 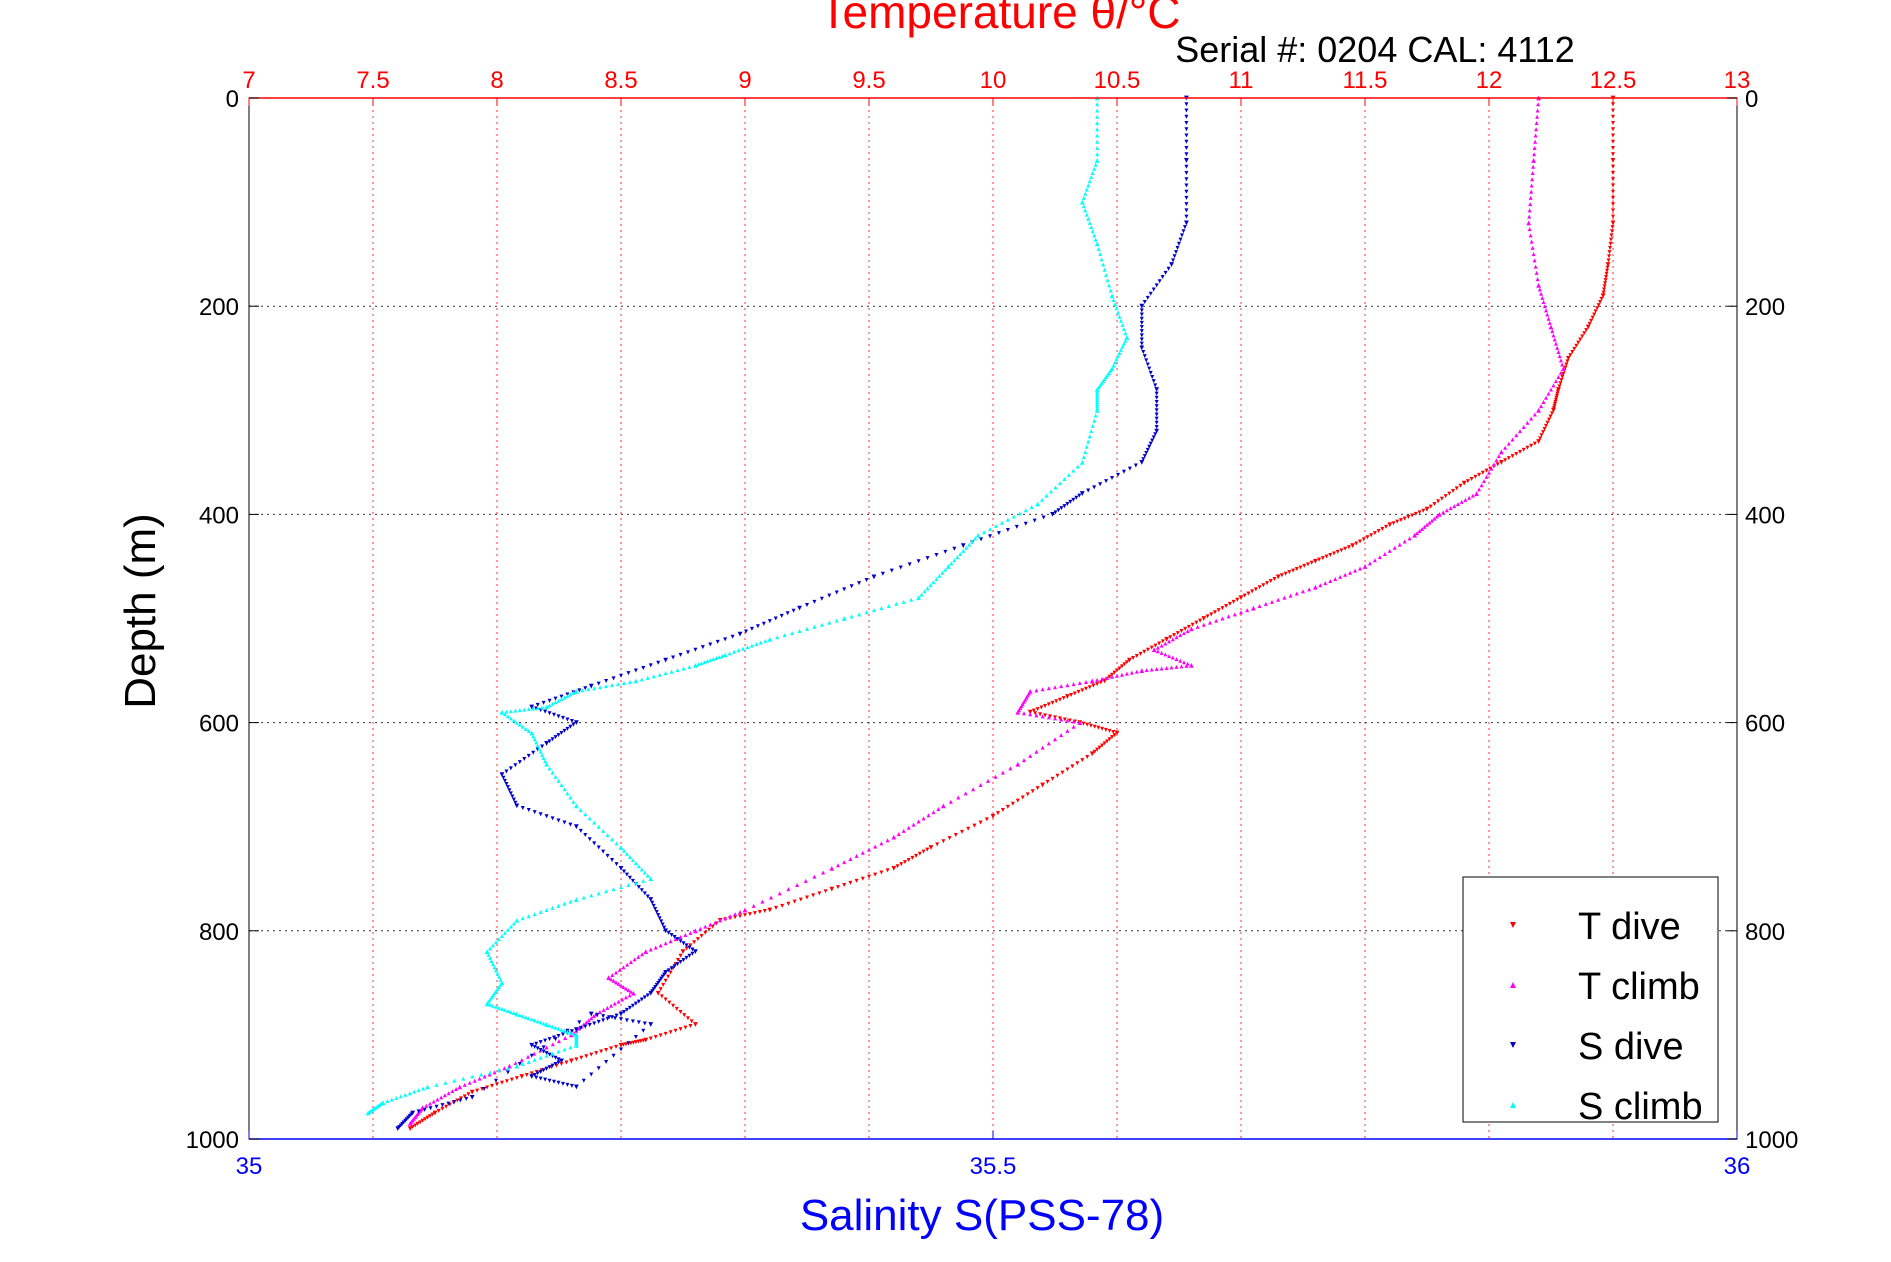 I want to click on temperature-tick-label: 10.5, so click(x=1117, y=80).